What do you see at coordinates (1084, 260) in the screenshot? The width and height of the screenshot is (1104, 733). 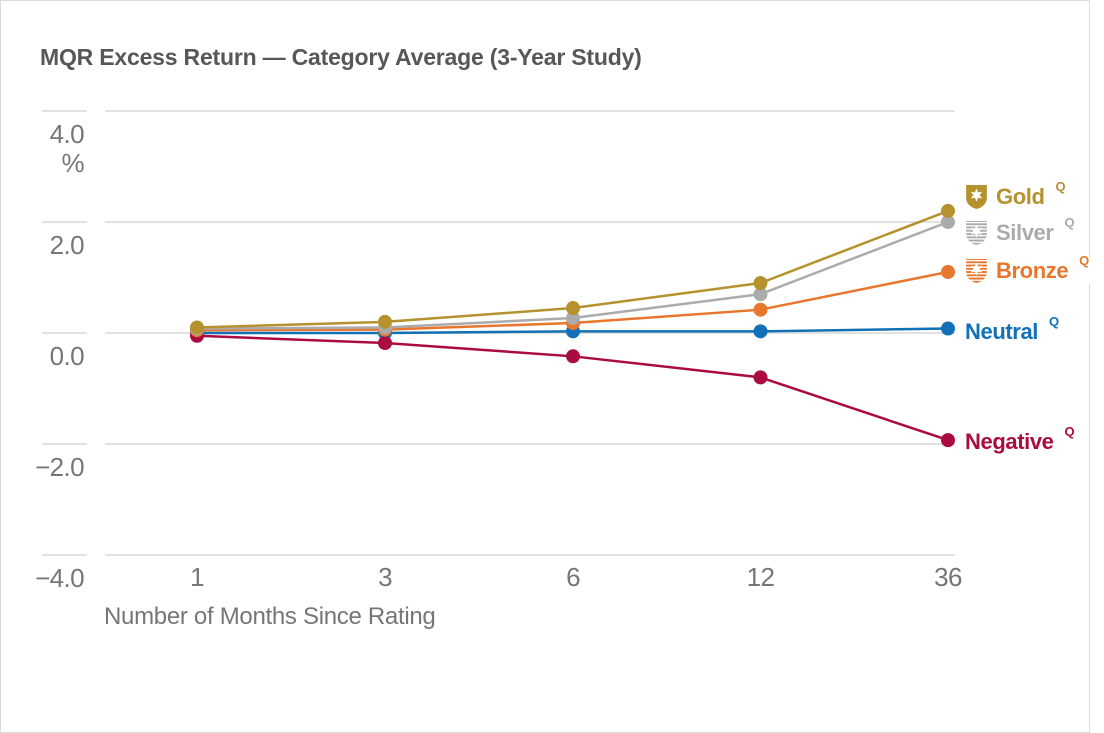 I see `legend-bronze-qualifier: Q` at bounding box center [1084, 260].